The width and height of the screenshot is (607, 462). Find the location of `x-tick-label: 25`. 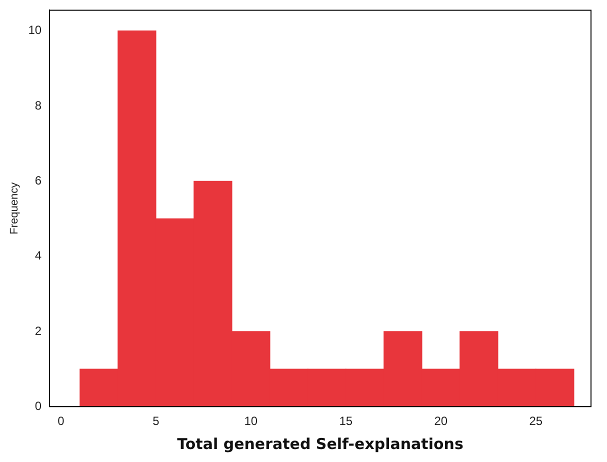

x-tick-label: 25 is located at coordinates (536, 421).